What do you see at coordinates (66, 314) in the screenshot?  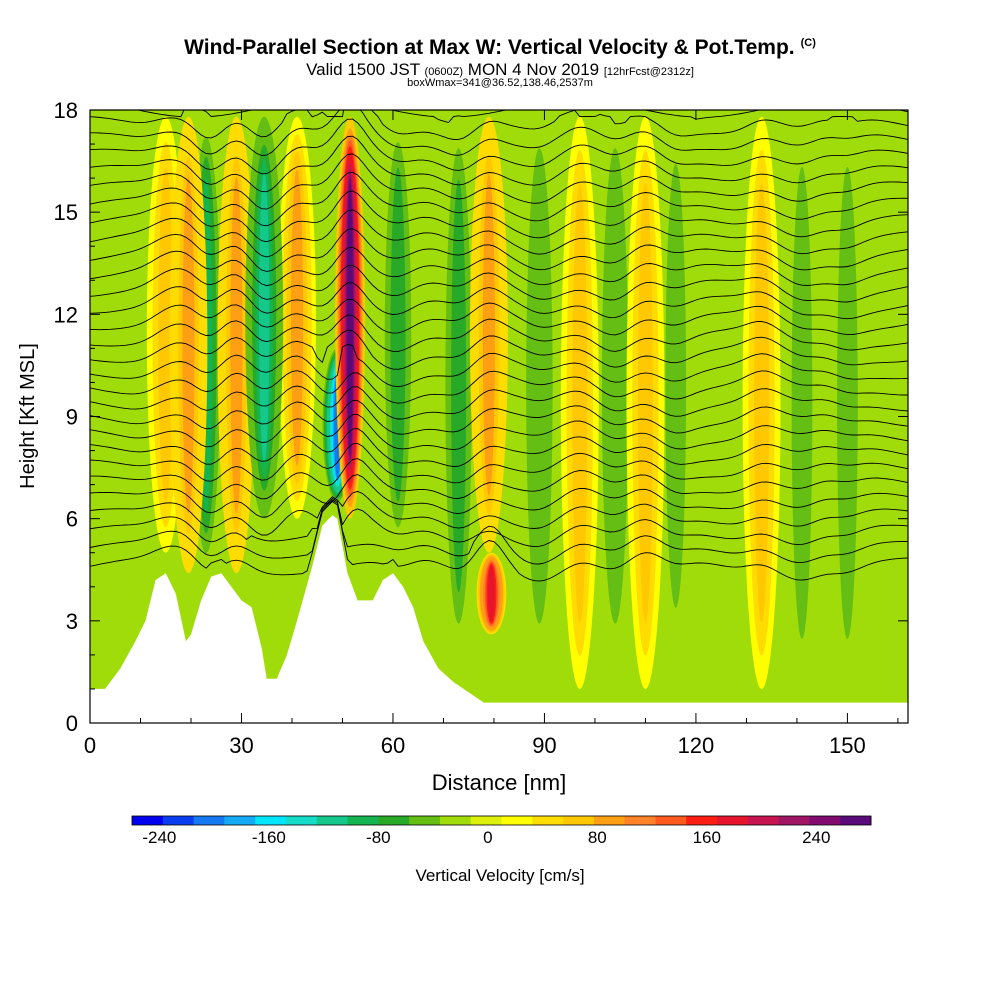 I see `y-tick-label: 12` at bounding box center [66, 314].